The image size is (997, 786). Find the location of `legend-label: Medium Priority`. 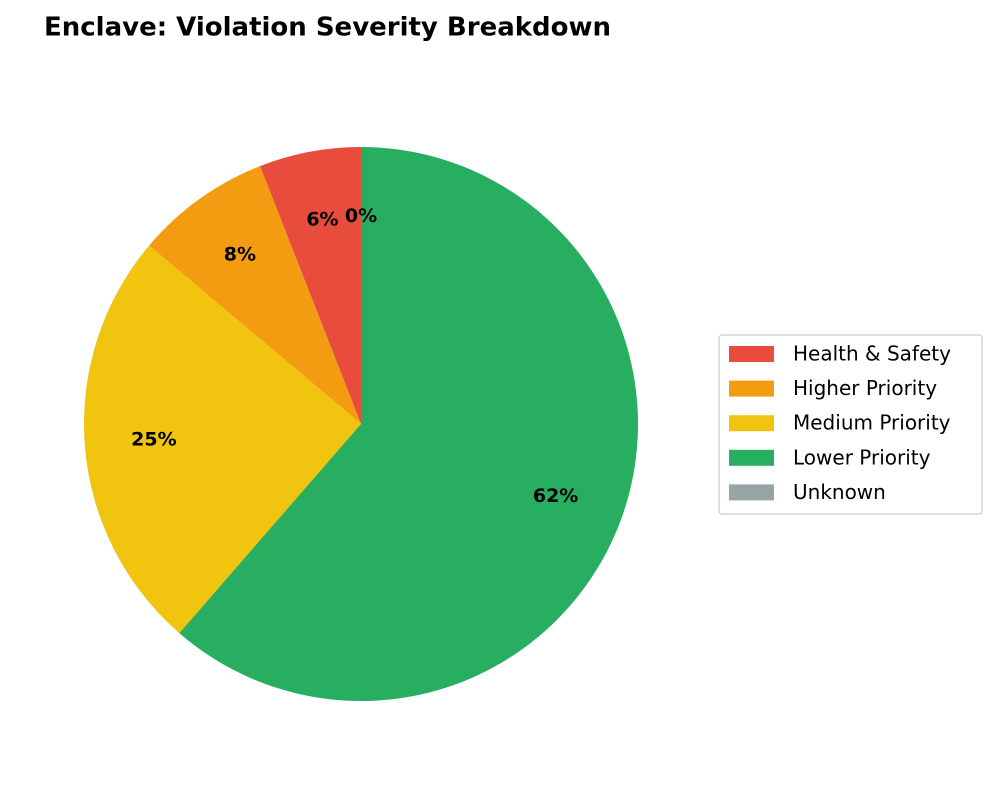

legend-label: Medium Priority is located at coordinates (872, 423).